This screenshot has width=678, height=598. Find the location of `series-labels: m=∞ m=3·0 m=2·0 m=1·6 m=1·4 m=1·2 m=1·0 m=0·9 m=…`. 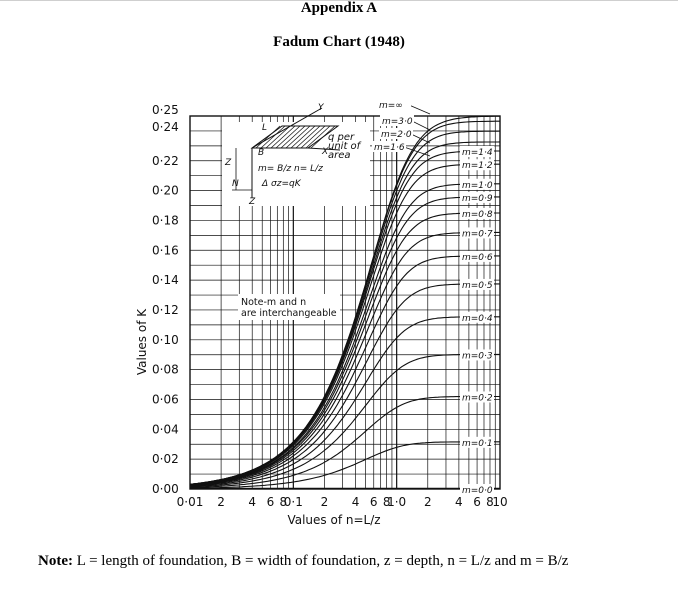

series-labels: m=∞ m=3·0 m=2·0 m=1·6 m=1·4 m=1·2 m=1·0 m=0·9 m=… is located at coordinates (433, 297).